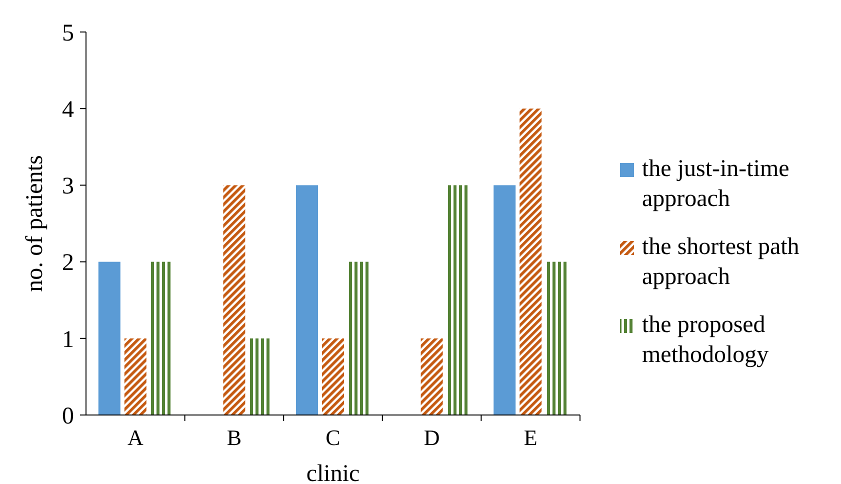  I want to click on x-tick-label: B, so click(234, 437).